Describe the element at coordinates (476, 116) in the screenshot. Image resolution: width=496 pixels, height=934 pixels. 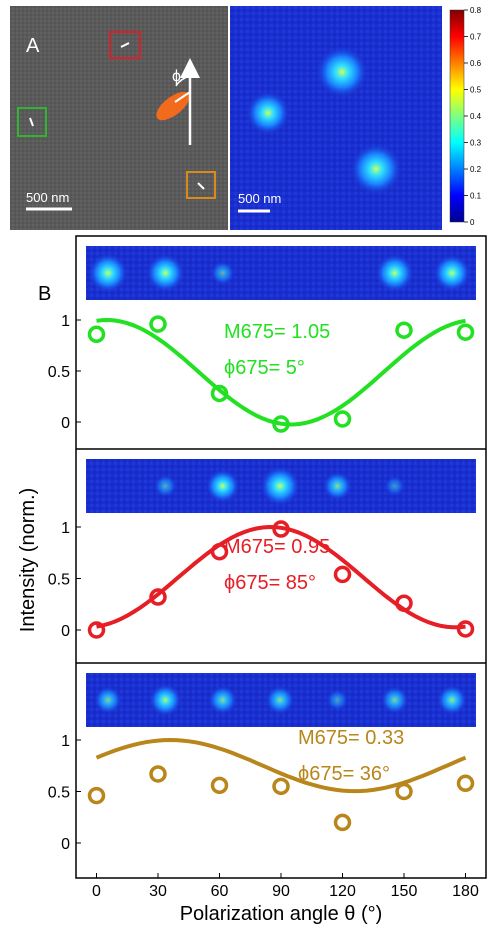
I see `colorbar-tick-label: 0.4` at that location.